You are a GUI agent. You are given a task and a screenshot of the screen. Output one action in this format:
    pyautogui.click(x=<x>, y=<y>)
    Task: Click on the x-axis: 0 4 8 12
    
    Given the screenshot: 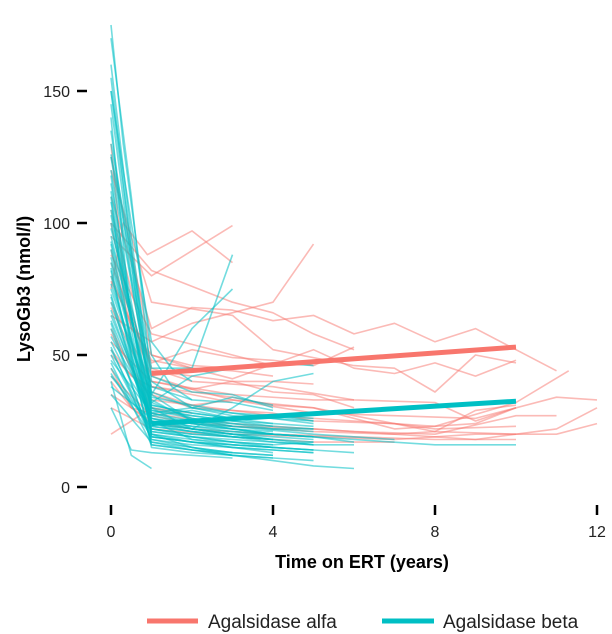 What is the action you would take?
    pyautogui.click(x=356, y=523)
    